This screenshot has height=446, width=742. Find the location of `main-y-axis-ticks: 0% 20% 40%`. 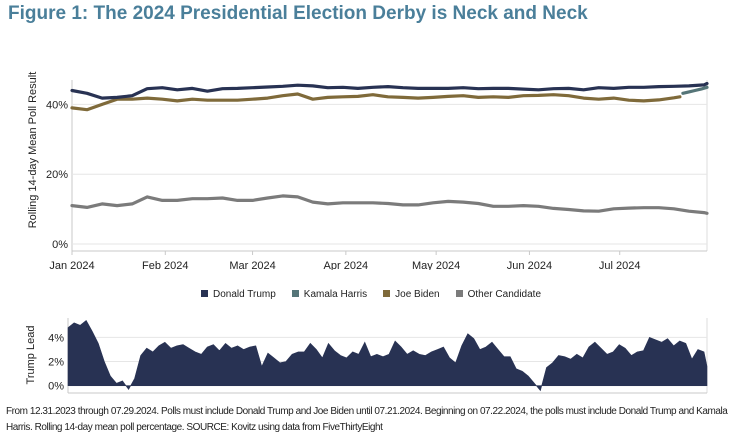

main-y-axis-ticks: 0% 20% 40% is located at coordinates (57, 175).